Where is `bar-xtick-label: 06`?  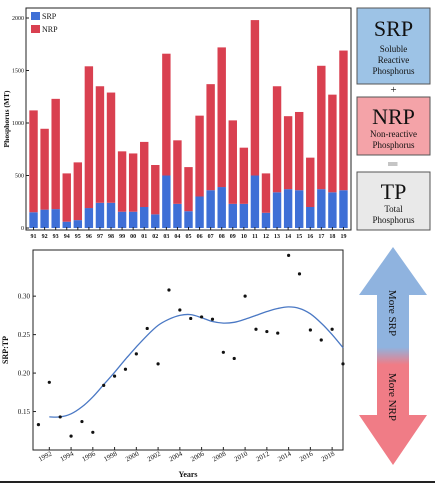 bar-xtick-label: 06 is located at coordinates (200, 237).